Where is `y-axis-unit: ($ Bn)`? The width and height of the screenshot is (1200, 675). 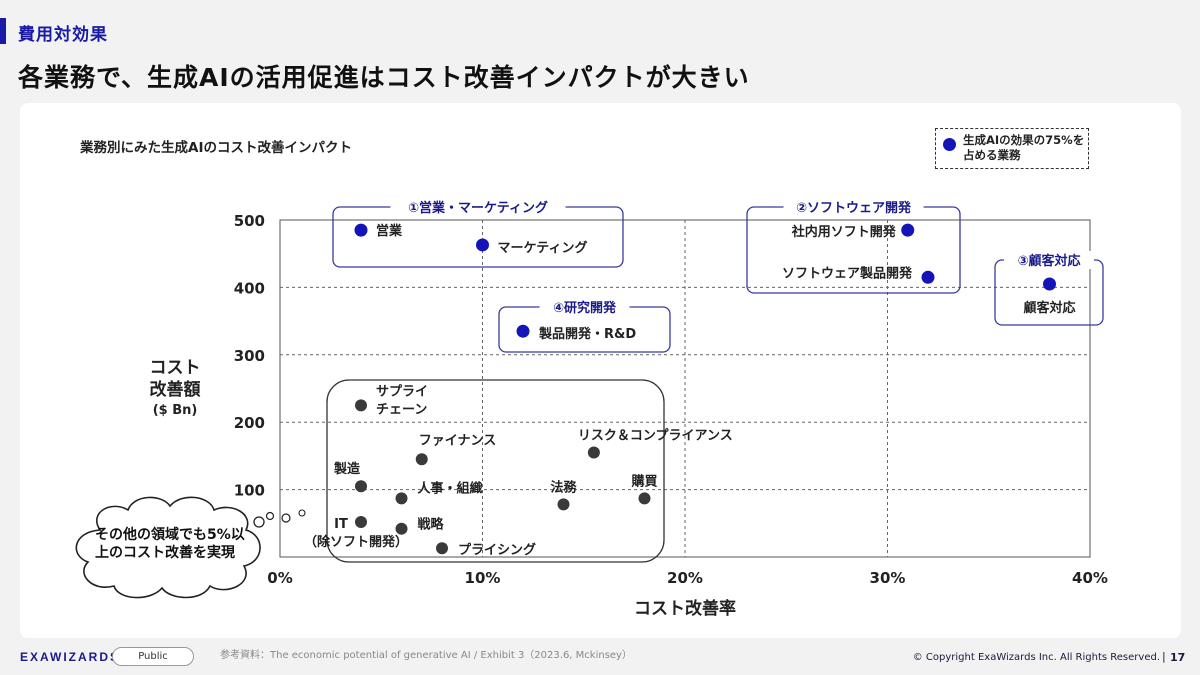 y-axis-unit: ($ Bn) is located at coordinates (175, 410).